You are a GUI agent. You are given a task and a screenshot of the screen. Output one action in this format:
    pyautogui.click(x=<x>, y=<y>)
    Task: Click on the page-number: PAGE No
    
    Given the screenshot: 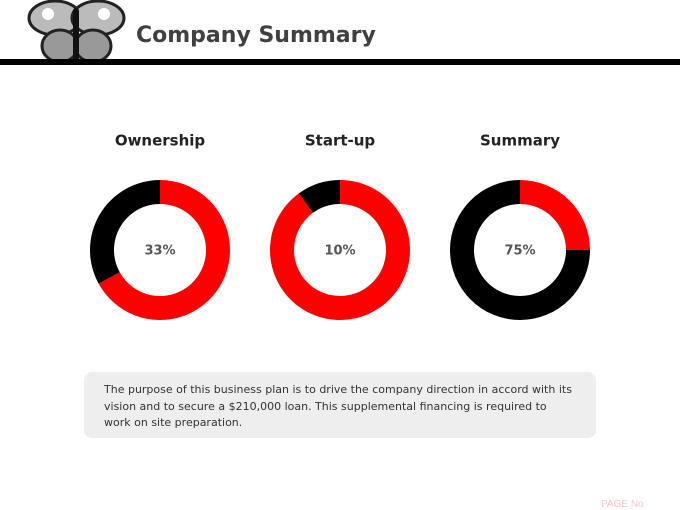 What is the action you would take?
    pyautogui.click(x=622, y=504)
    